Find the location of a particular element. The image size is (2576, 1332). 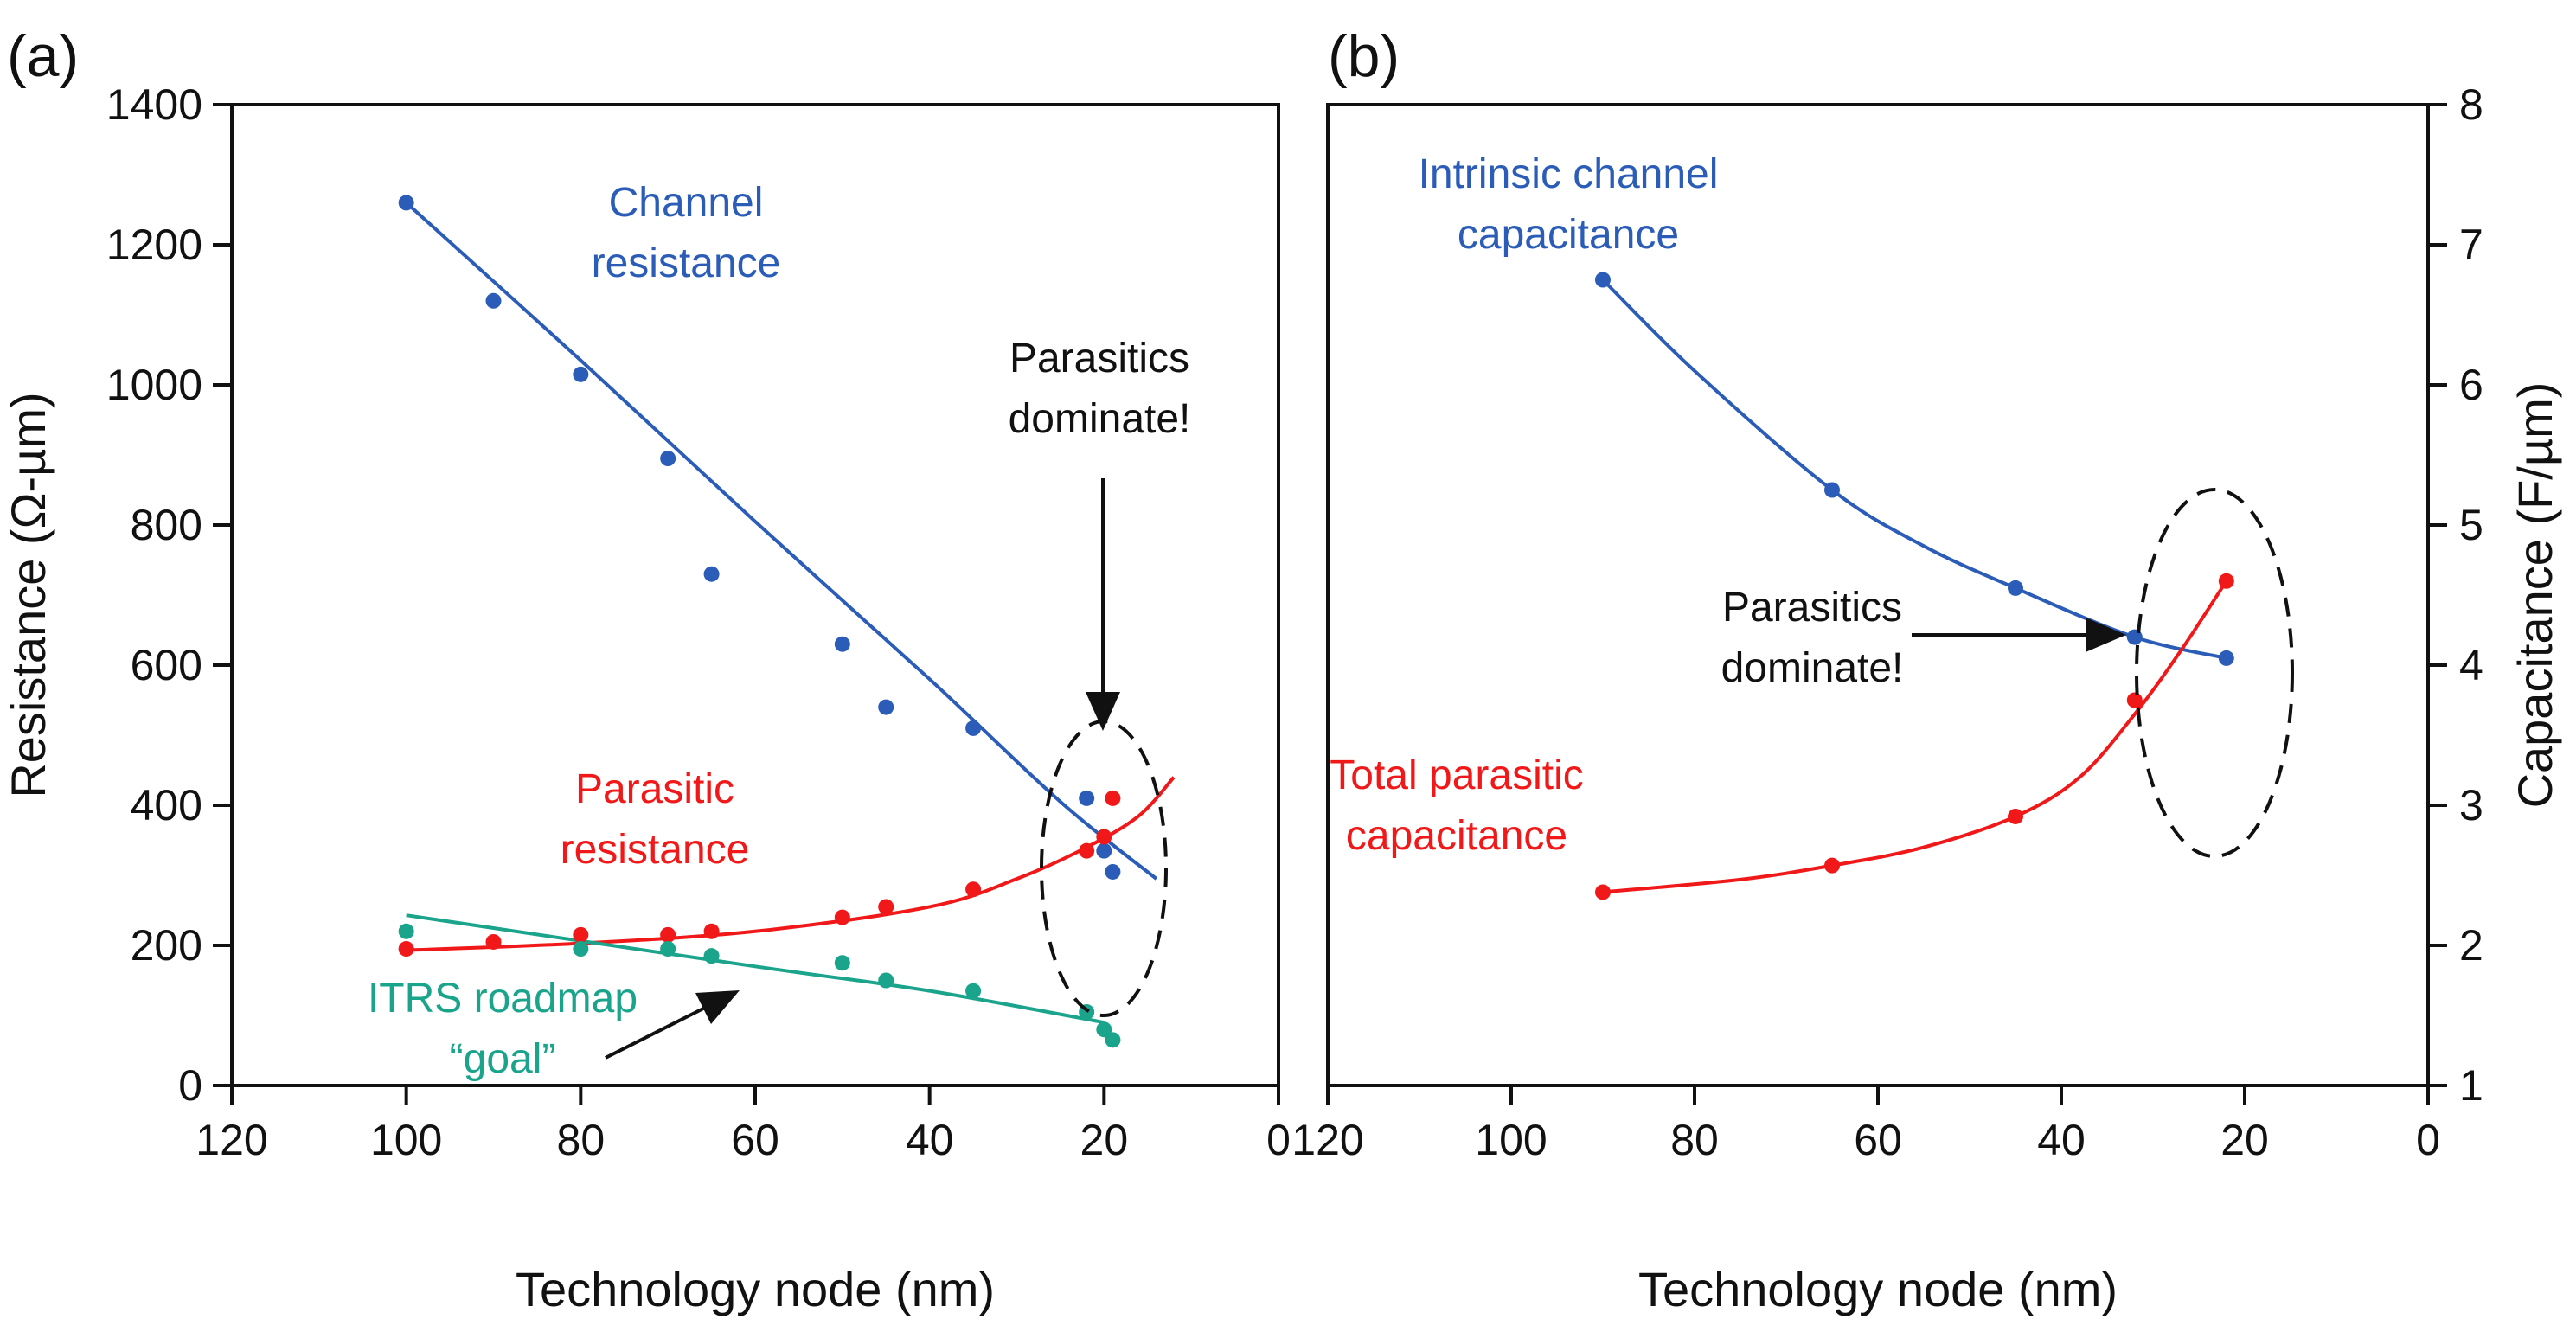

parasitics-dominate-annotation-a: Parasitics dominate! is located at coordinates (1100, 676).